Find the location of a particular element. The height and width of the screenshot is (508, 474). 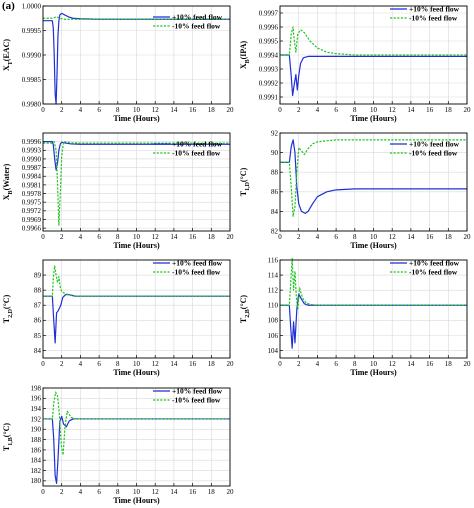

y-tick-label: 196 is located at coordinates (36, 399).